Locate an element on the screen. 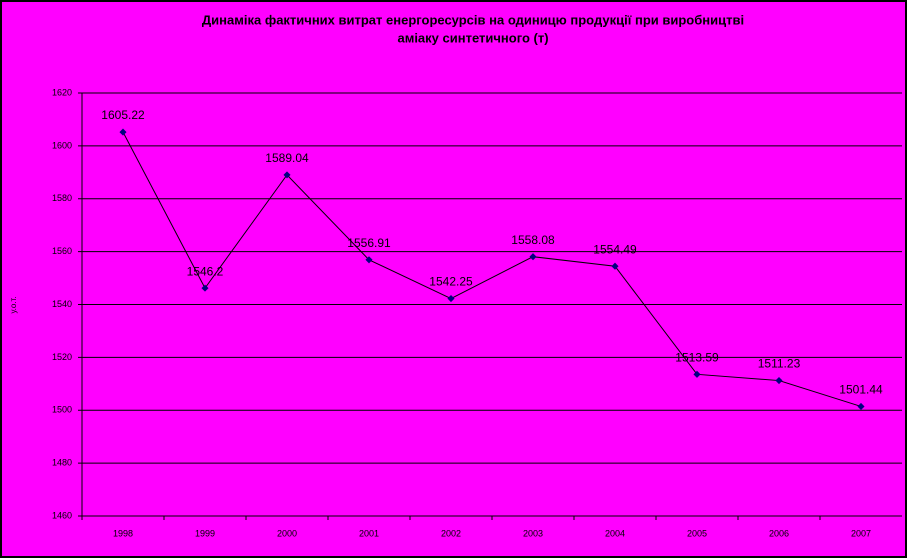 Image resolution: width=907 pixels, height=558 pixels. data-label: 1511.23 is located at coordinates (779, 364).